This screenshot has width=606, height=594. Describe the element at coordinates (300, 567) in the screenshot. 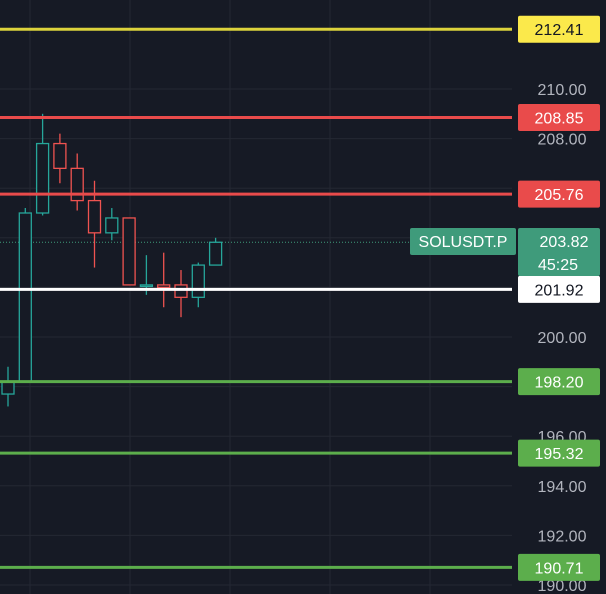

I see `level-6: 190.71` at that location.